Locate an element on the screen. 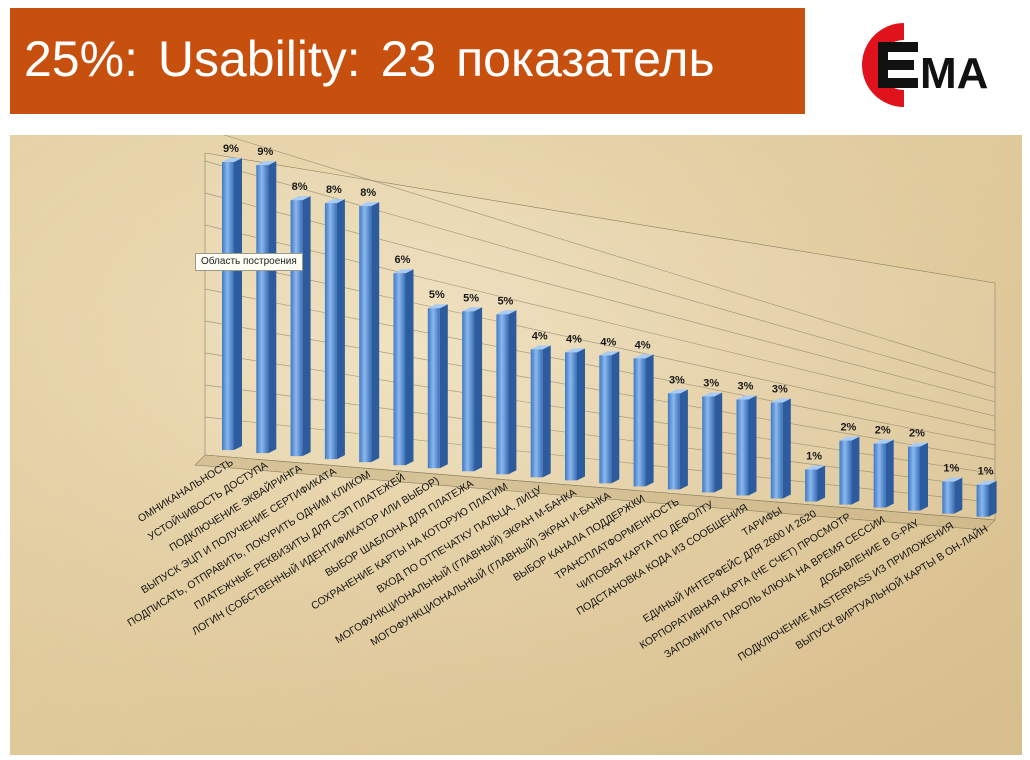  slide-title: 25%: Usability: 23 показатель is located at coordinates (369, 59).